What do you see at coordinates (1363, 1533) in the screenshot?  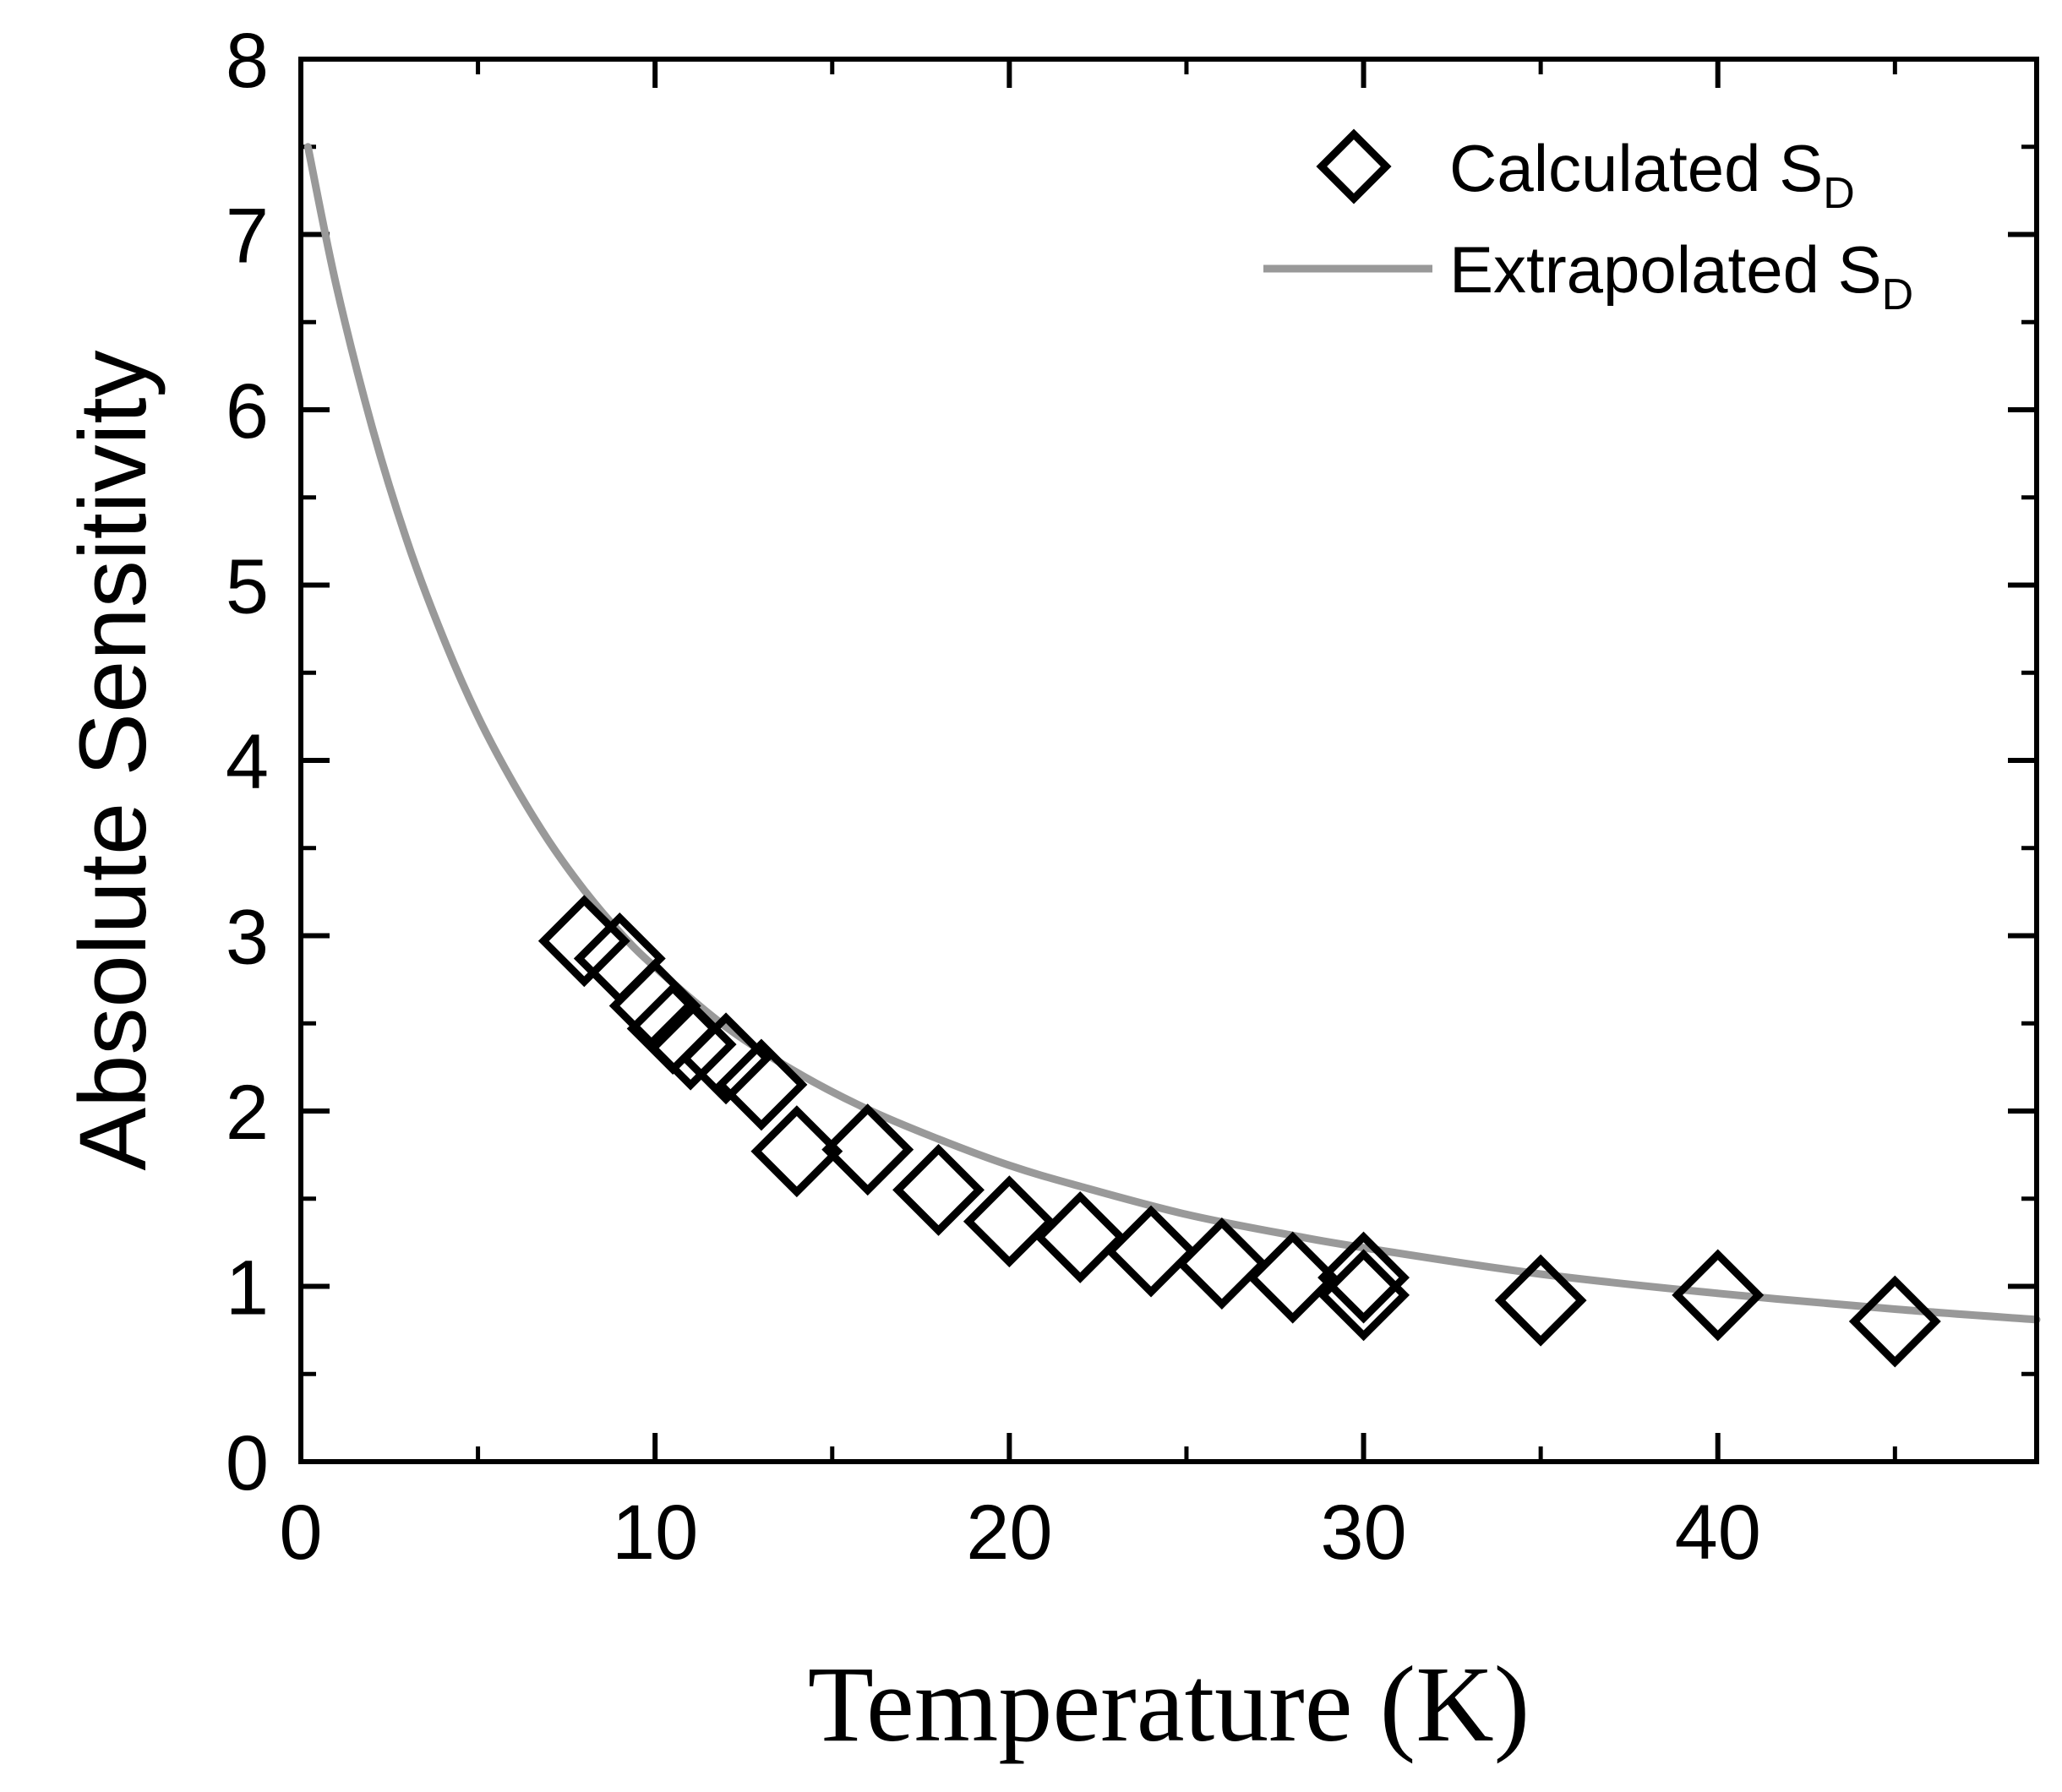 I see `x-tick-label: 30` at bounding box center [1363, 1533].